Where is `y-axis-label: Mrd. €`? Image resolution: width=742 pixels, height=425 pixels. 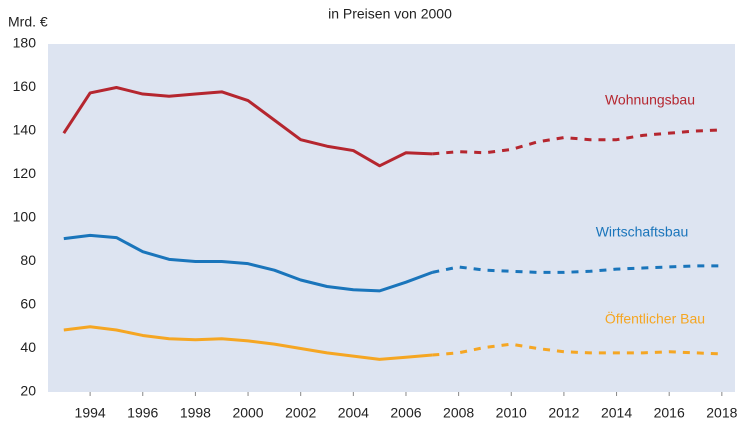
y-axis-label: Mrd. € is located at coordinates (28, 22).